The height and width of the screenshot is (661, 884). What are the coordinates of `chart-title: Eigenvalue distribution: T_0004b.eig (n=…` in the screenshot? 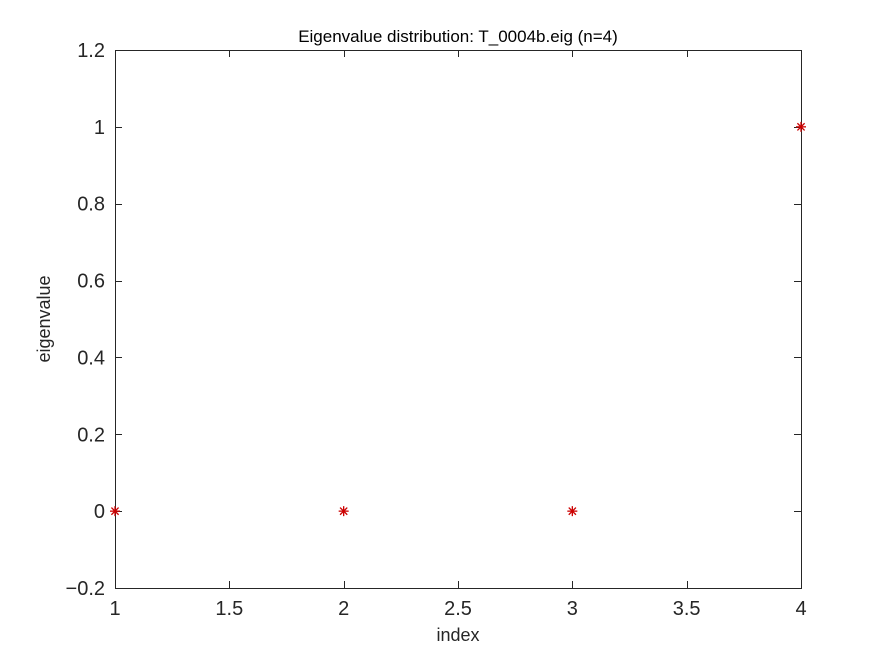 It's located at (458, 36).